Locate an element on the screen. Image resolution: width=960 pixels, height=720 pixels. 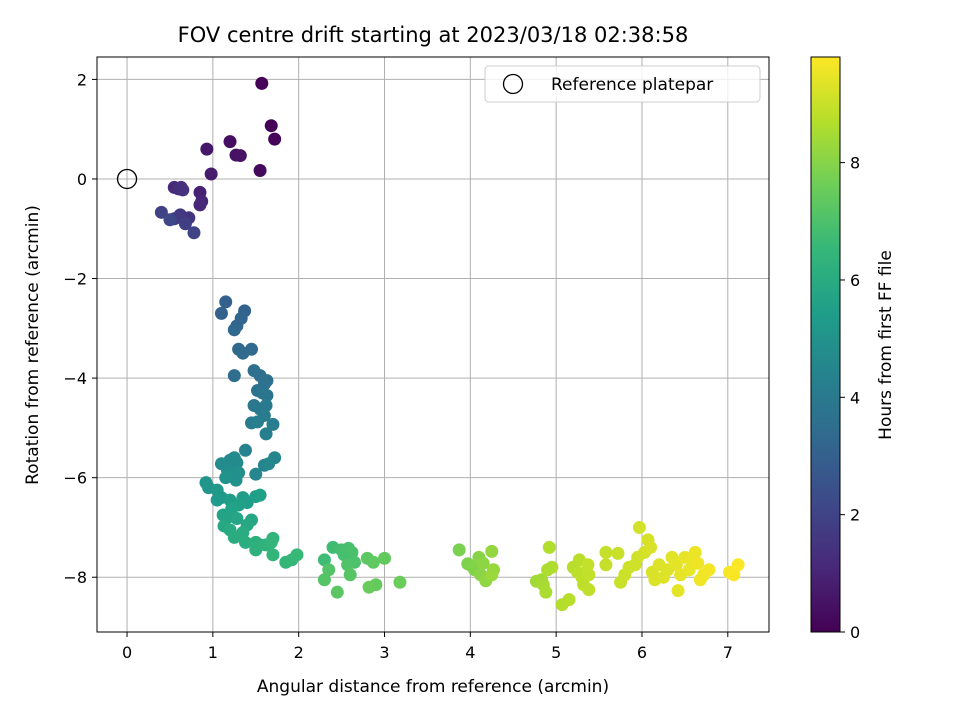
x-tick-label: 1 is located at coordinates (213, 652).